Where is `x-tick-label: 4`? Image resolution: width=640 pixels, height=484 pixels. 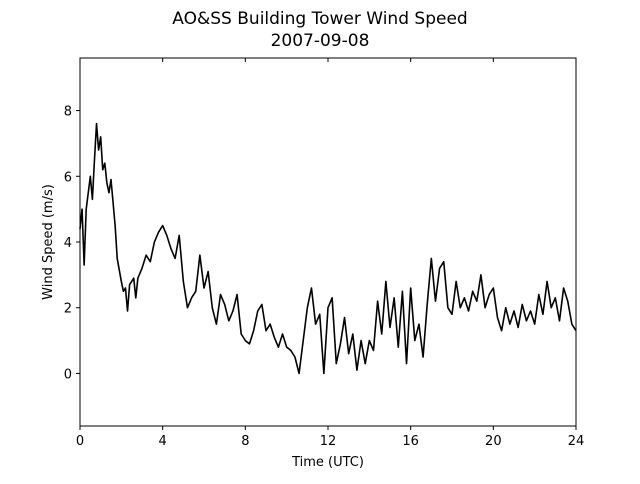
x-tick-label: 4 is located at coordinates (163, 441).